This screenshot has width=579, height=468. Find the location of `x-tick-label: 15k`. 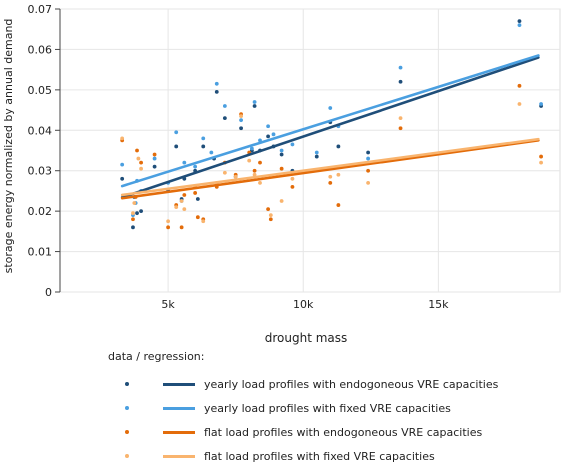

x-tick-label: 15k is located at coordinates (438, 304).